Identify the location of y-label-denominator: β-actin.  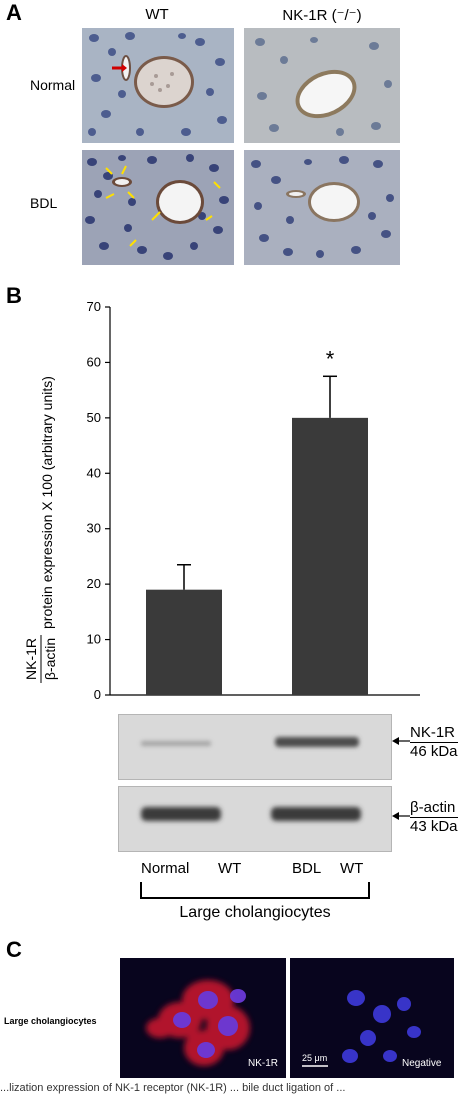
(50, 659).